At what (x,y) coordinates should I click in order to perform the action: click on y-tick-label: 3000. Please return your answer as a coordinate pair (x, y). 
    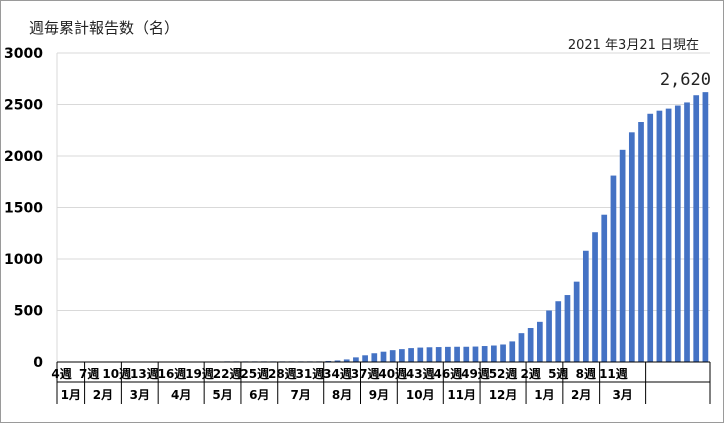
    Looking at the image, I should click on (23, 54).